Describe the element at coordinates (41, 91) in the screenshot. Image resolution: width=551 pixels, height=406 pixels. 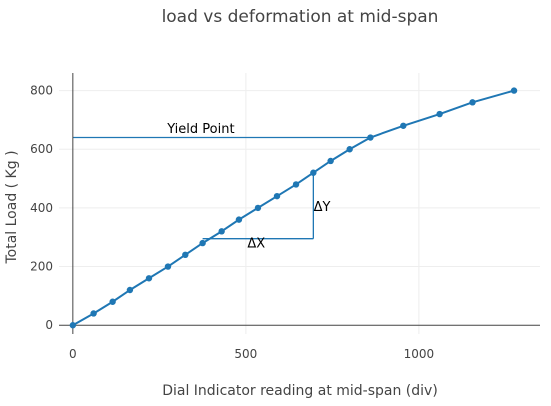
I see `y-tick-label: 800` at that location.